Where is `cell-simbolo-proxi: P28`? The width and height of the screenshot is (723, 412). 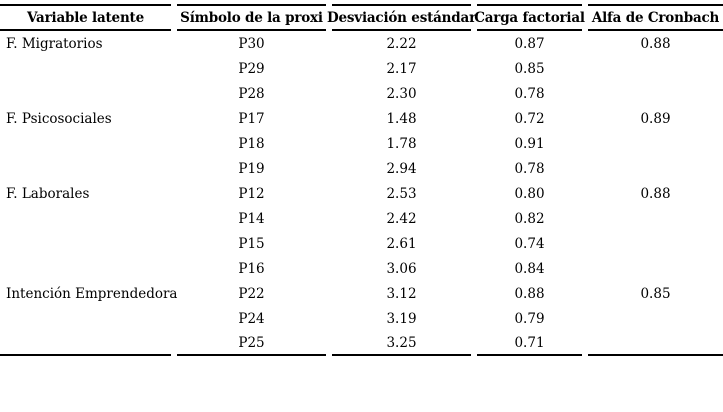
cell-simbolo-proxi: P28 is located at coordinates (251, 93).